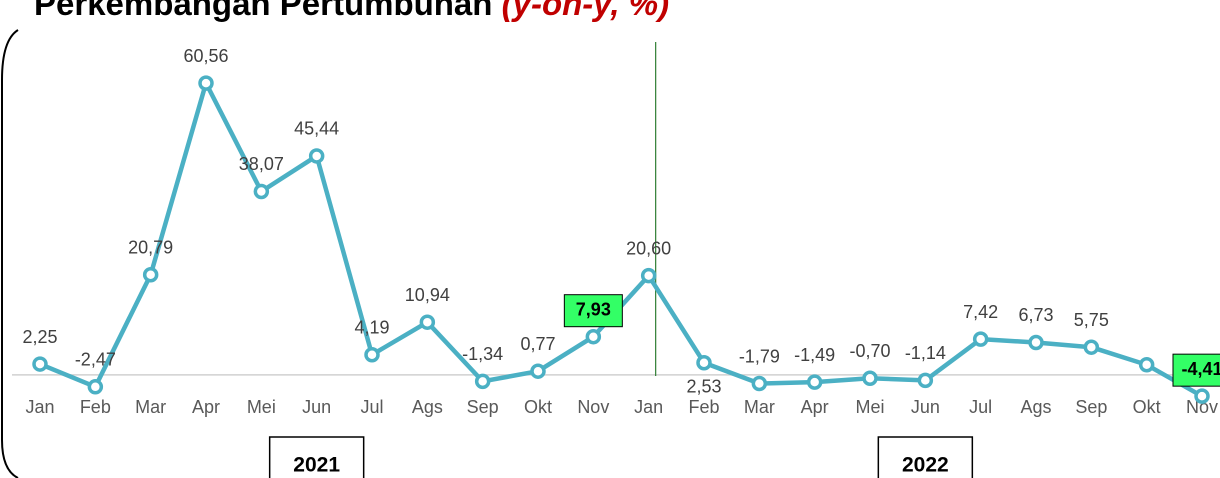  What do you see at coordinates (95, 360) in the screenshot?
I see `value-label: -2,47` at bounding box center [95, 360].